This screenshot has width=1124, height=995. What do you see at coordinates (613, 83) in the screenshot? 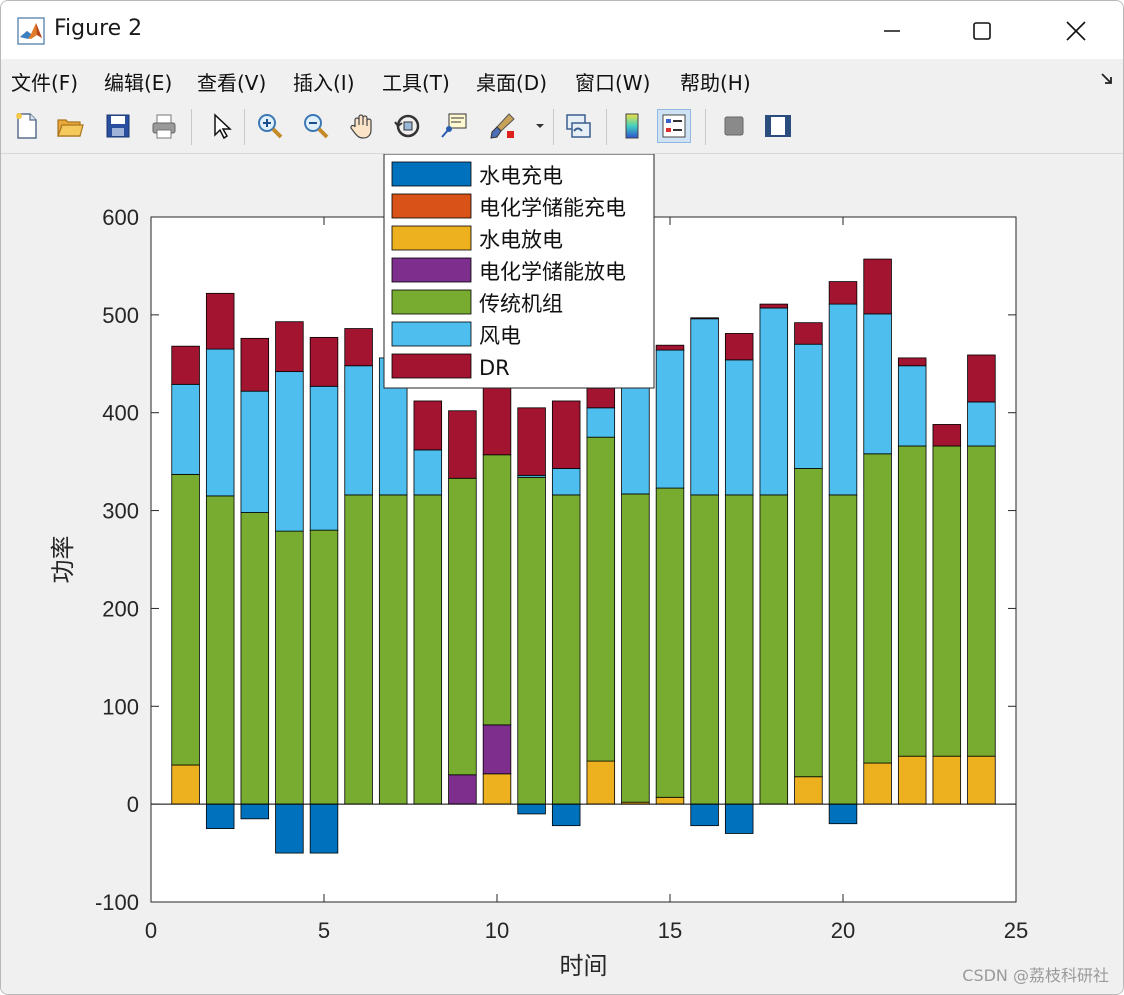
I see `menu-window: 窗口(W)` at bounding box center [613, 83].